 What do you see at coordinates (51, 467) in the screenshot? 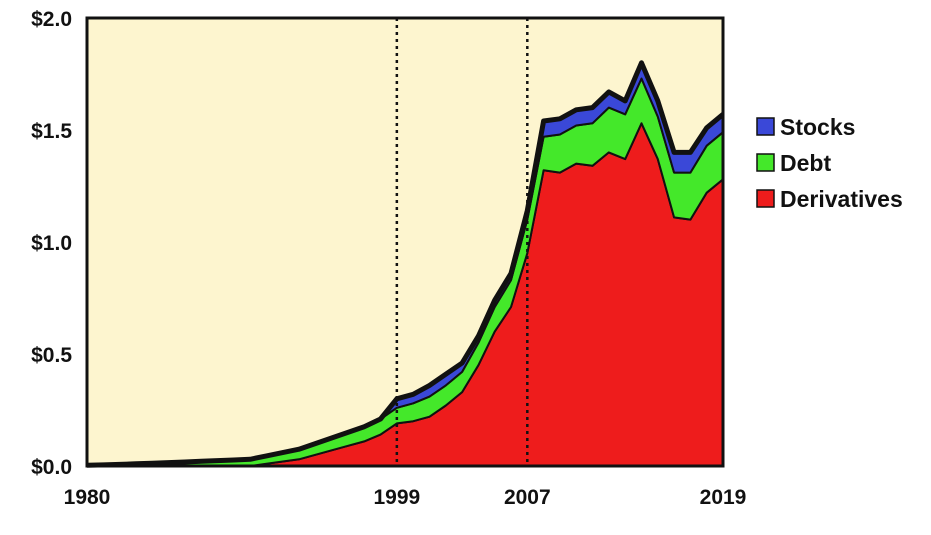
I see `y-tick-label: $0.0` at bounding box center [51, 467].